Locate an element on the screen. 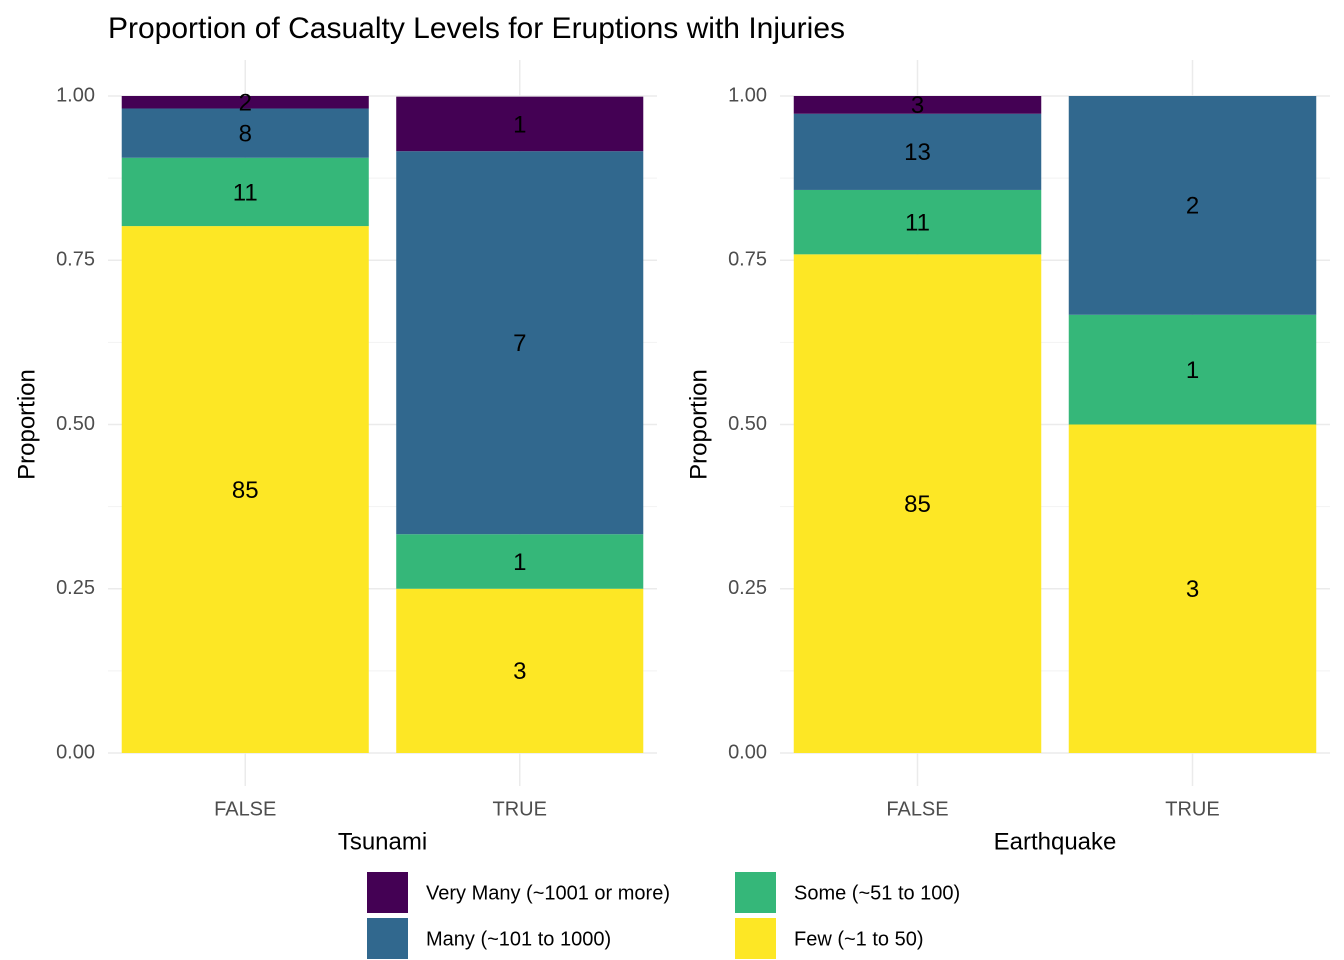 This screenshot has width=1344, height=960. legend-label: Very Many (~1001 or more) is located at coordinates (548, 893).